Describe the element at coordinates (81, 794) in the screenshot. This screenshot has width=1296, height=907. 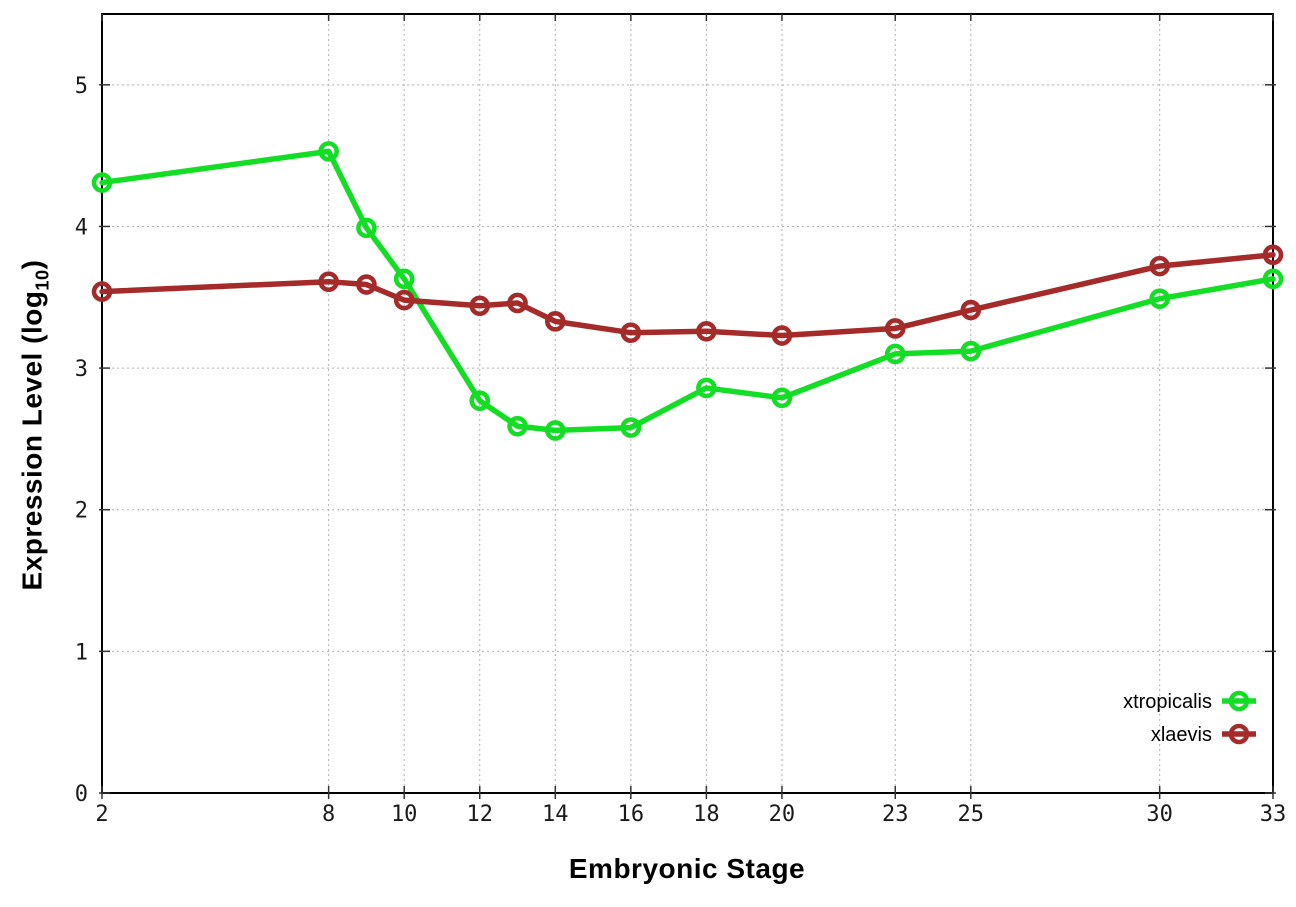
I see `y-tick-label: 0` at that location.